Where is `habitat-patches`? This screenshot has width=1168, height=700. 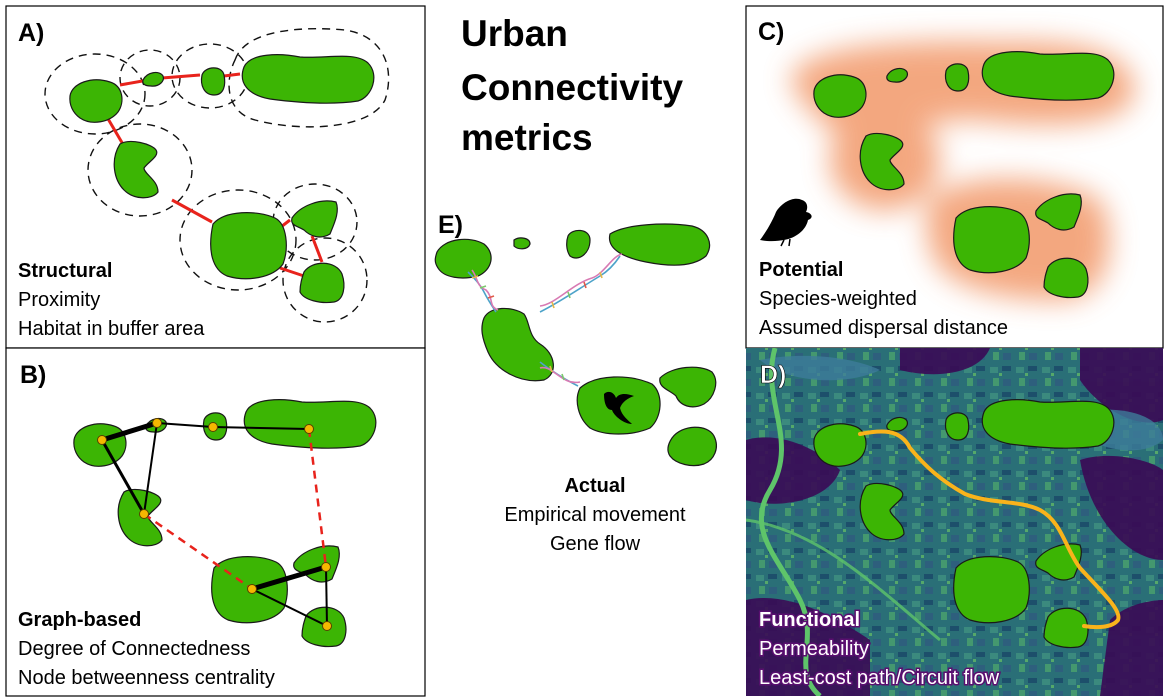 habitat-patches is located at coordinates (575, 345).